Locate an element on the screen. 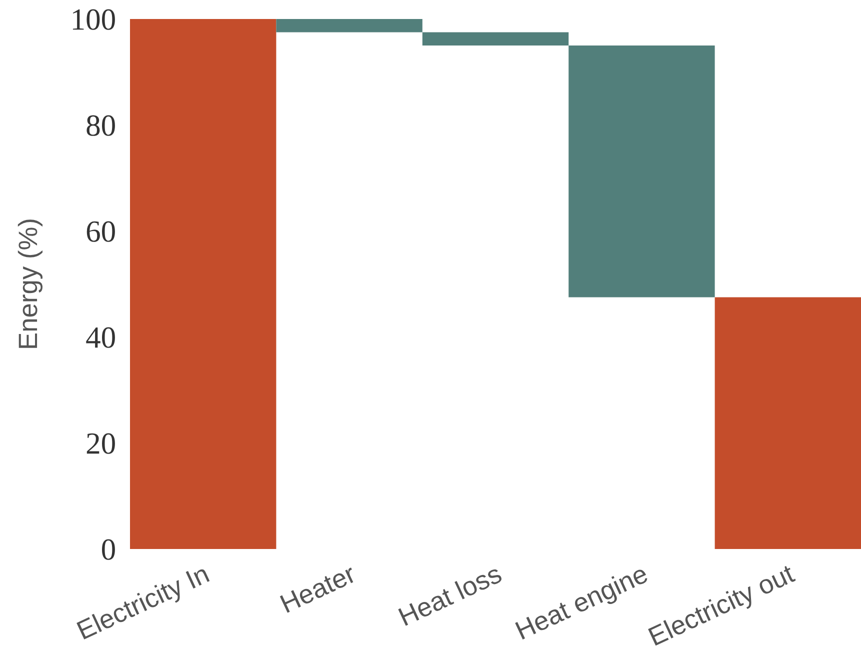 The image size is (861, 670). y-tick-label: 80 is located at coordinates (100, 125).